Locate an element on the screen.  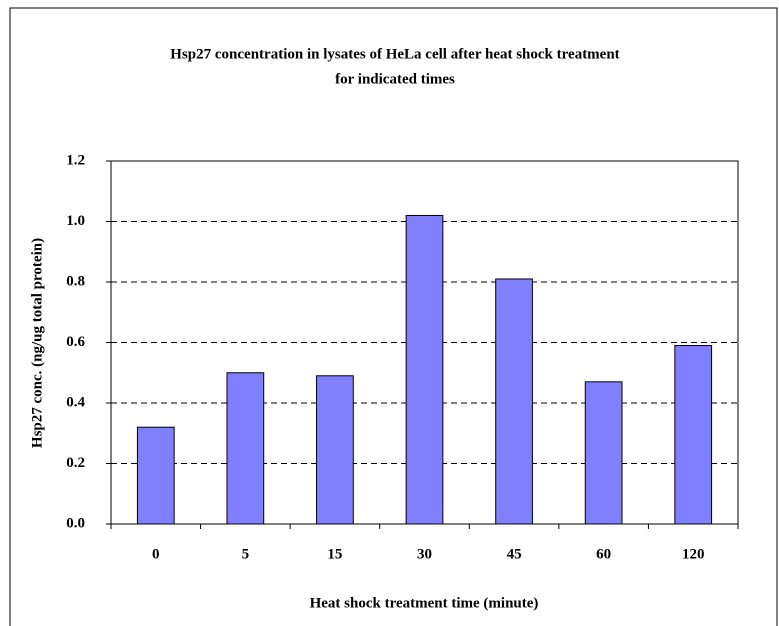
x-tick-label: 0 is located at coordinates (156, 554).